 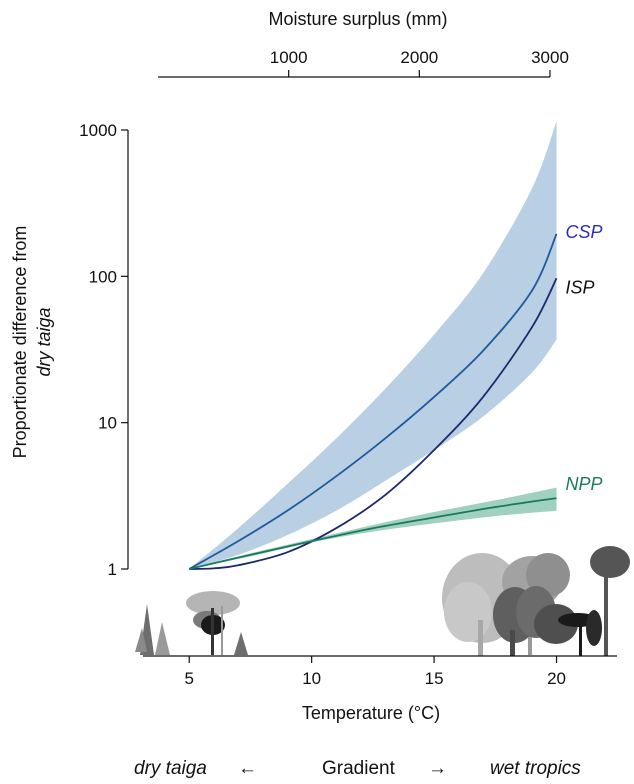 I want to click on top-axis: 1000 2000 3000, so click(x=363, y=63).